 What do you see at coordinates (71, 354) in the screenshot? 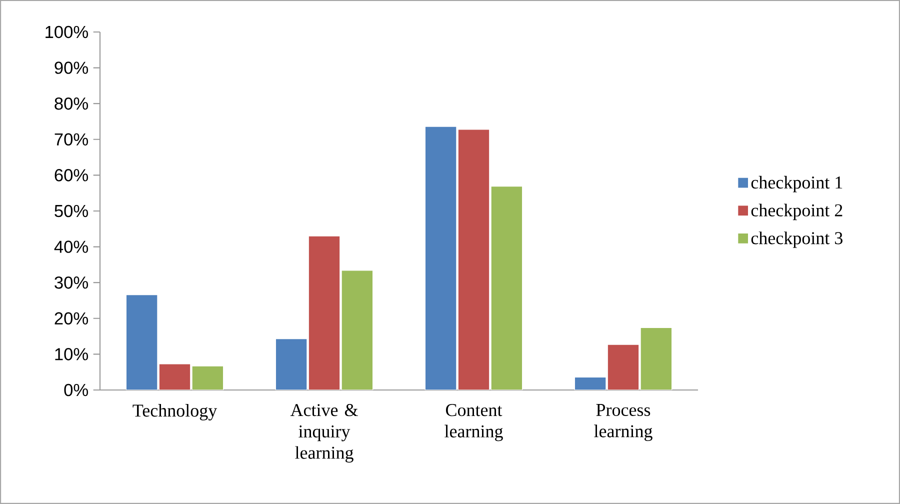
I see `y-tick-label: 10%` at bounding box center [71, 354].